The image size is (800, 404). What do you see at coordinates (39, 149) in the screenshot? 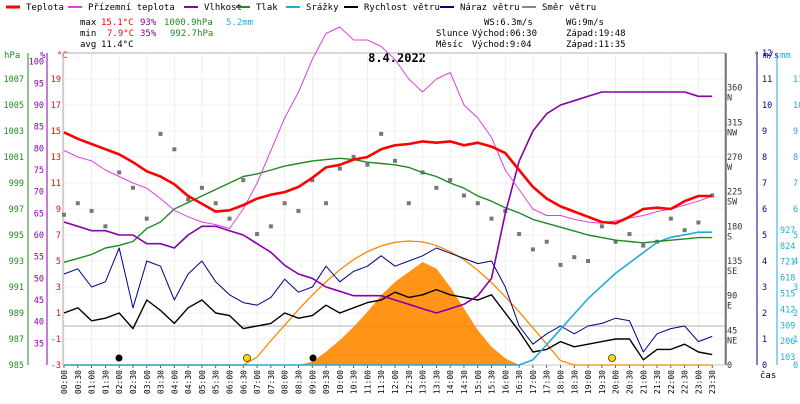
I see `pct-tick-label: 80` at bounding box center [39, 149].